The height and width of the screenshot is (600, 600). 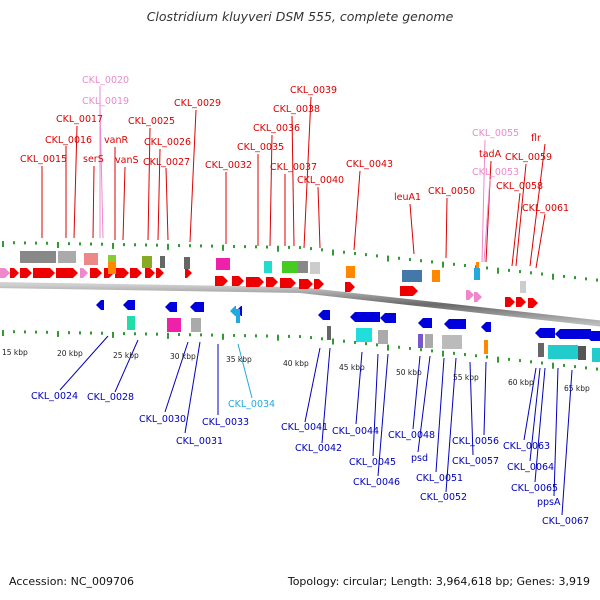 What do you see at coordinates (372, 462) in the screenshot?
I see `gene-label-reverse: CKL_0045` at bounding box center [372, 462].